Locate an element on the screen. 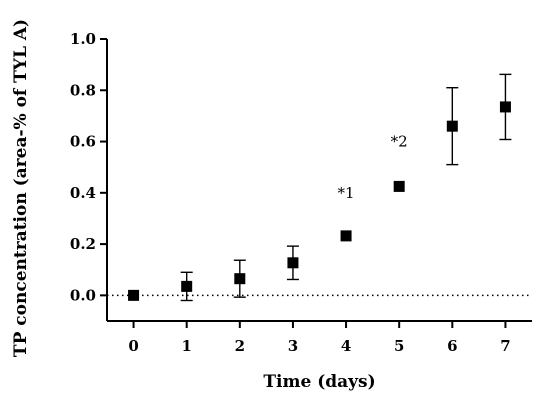  x-tick-label: 1 is located at coordinates (186, 346).